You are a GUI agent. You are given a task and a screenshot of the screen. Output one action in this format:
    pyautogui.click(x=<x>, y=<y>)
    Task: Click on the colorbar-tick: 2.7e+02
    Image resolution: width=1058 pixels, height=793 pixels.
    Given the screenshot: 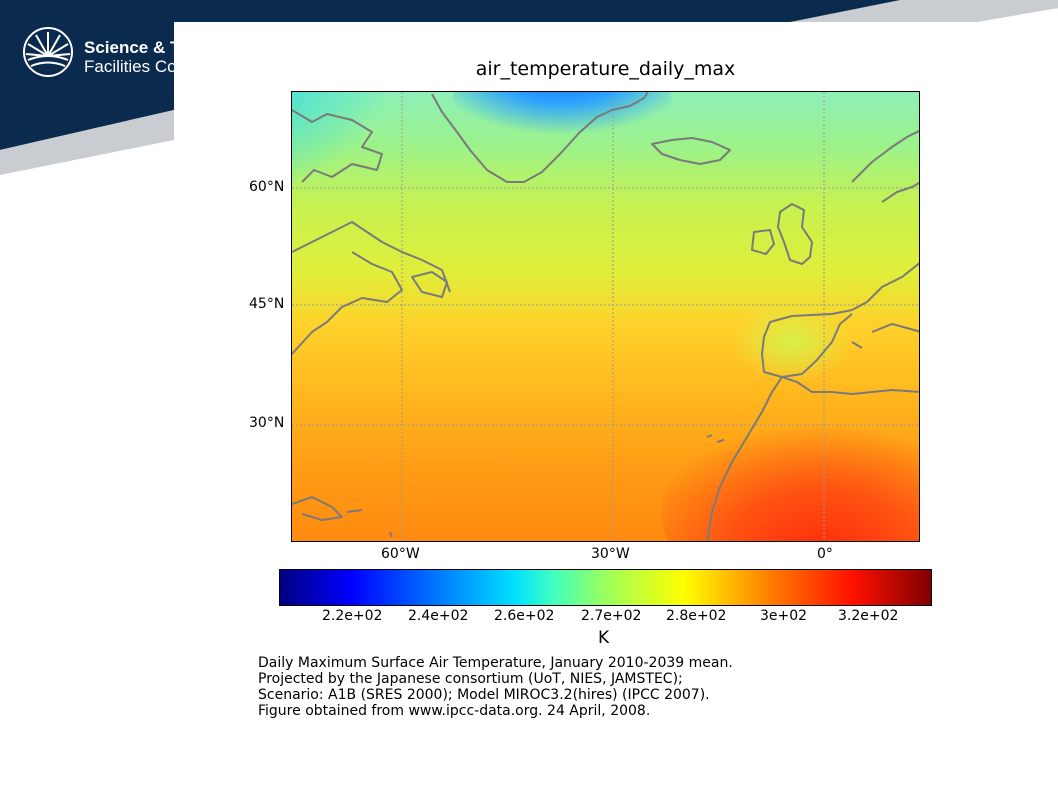 What is the action you would take?
    pyautogui.click(x=611, y=616)
    